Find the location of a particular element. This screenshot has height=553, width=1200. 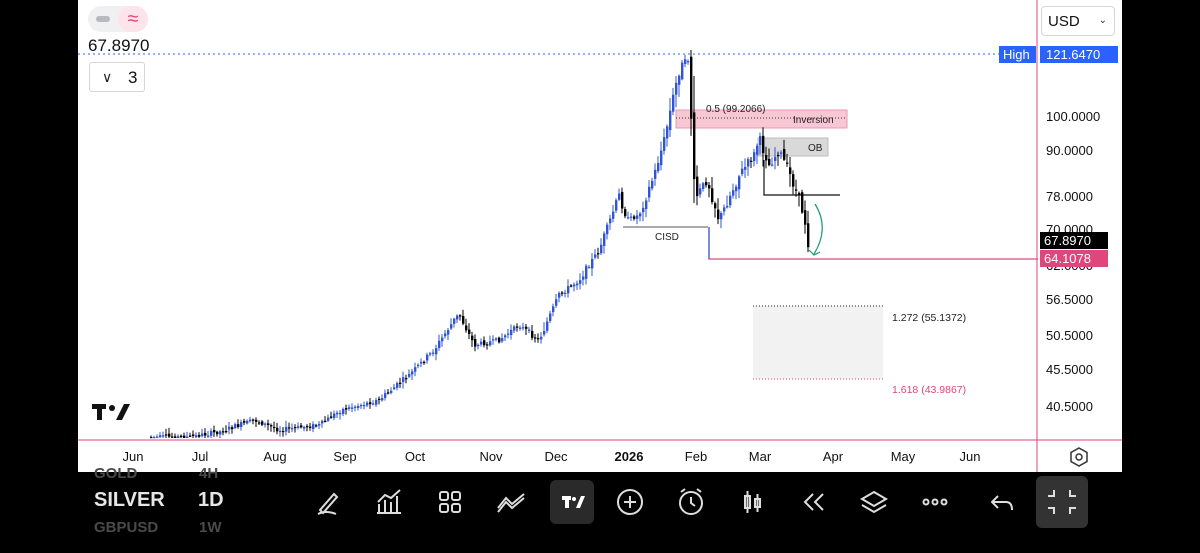

high-badge is located at coordinates (1017, 54).